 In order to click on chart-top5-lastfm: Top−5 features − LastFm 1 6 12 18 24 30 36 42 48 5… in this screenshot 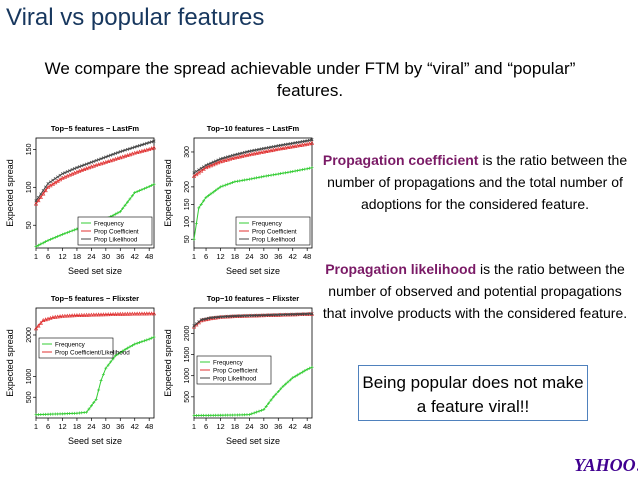, I will do `click(83, 203)`.